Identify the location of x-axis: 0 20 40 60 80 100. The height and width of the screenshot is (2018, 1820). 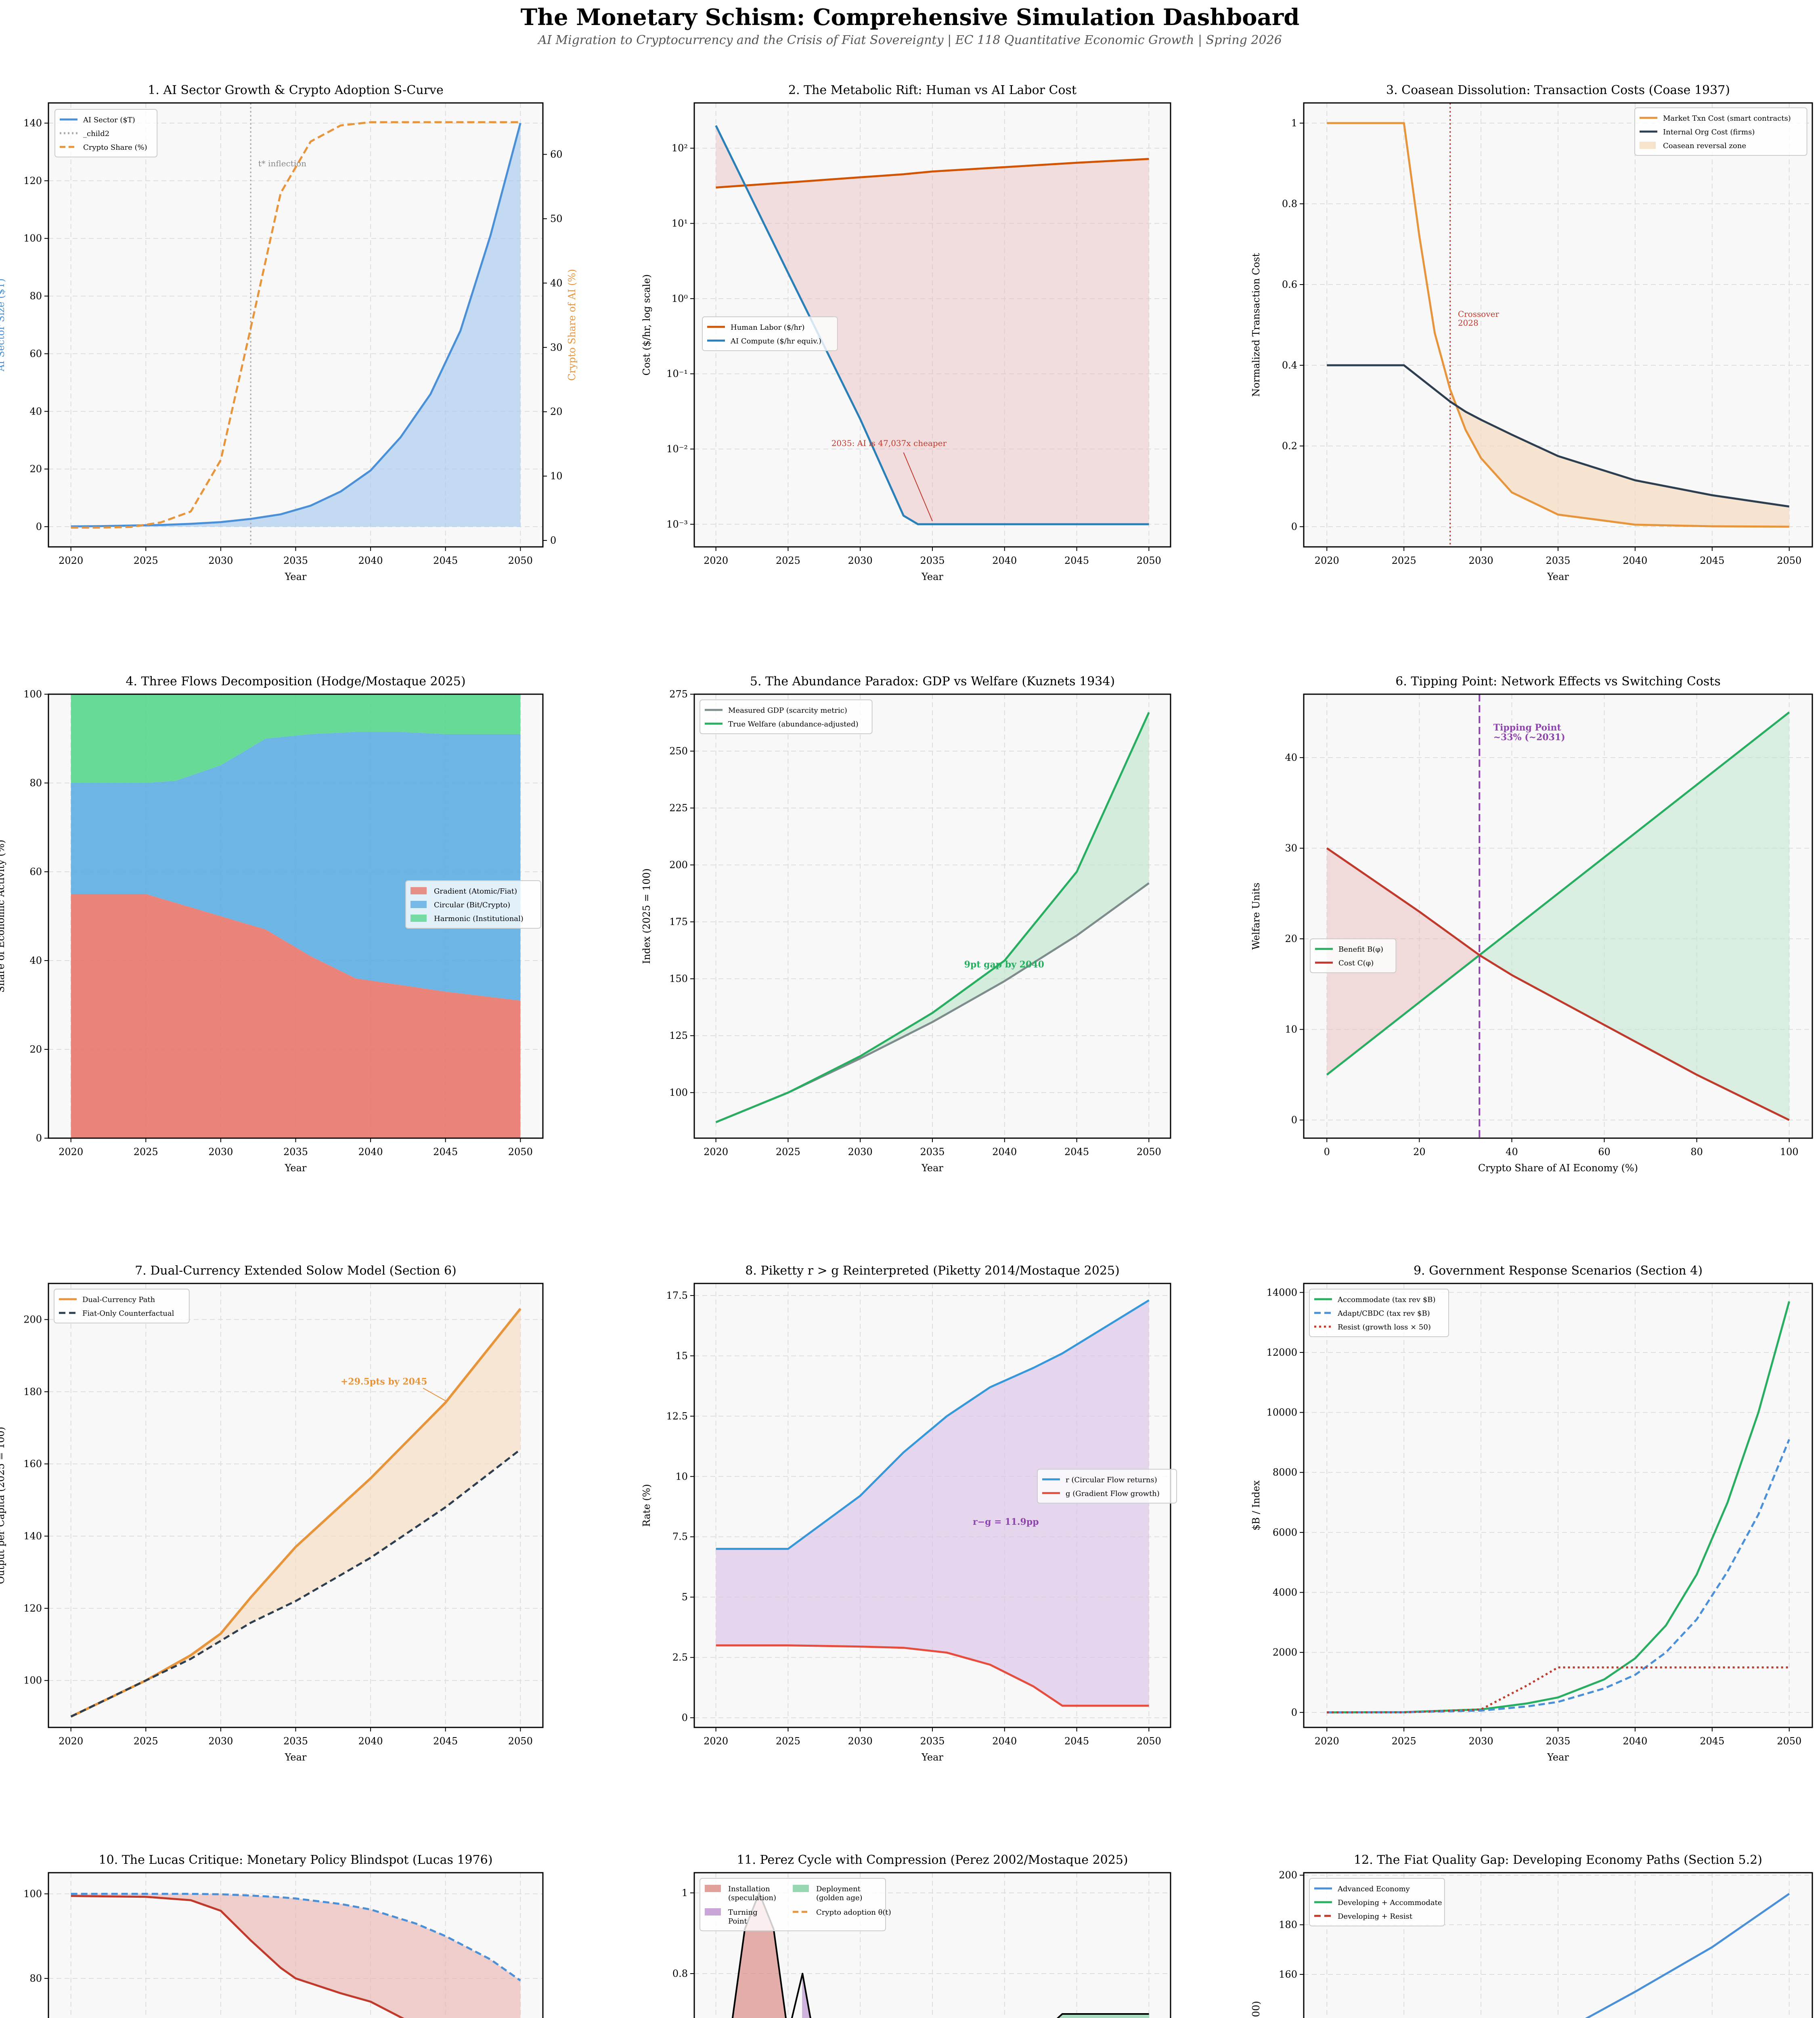
(1562, 926).